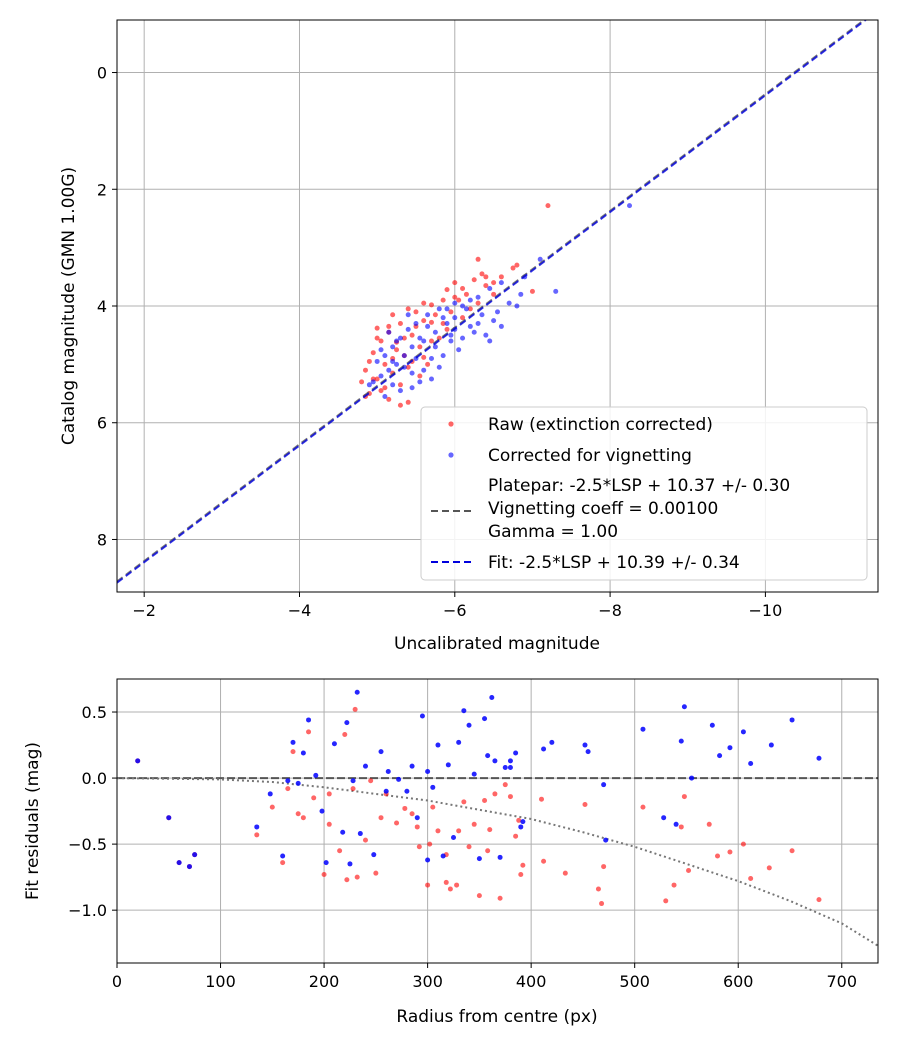 Image resolution: width=900 pixels, height=1050 pixels. Describe the element at coordinates (484, 977) in the screenshot. I see `residuals-x-ticks: 0 100 200 300 400 500 600 700` at that location.